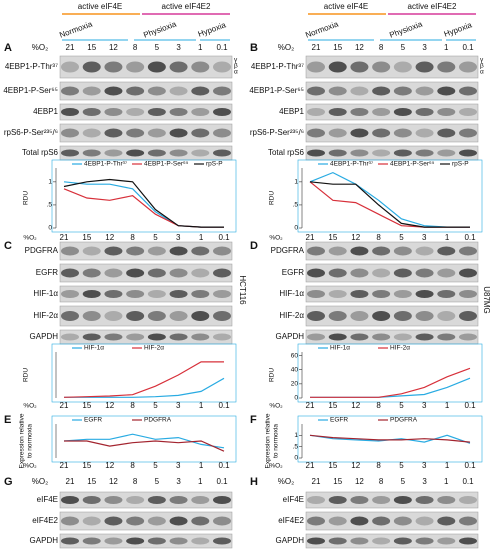 This screenshot has height=552, width=492. I want to click on panel-letter: D, so click(254, 246).